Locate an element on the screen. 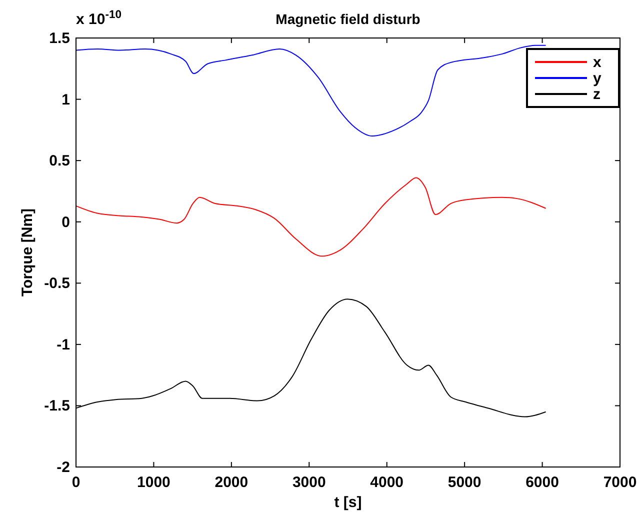 Image resolution: width=641 pixels, height=518 pixels. x-tick-label: 1000 is located at coordinates (153, 482).